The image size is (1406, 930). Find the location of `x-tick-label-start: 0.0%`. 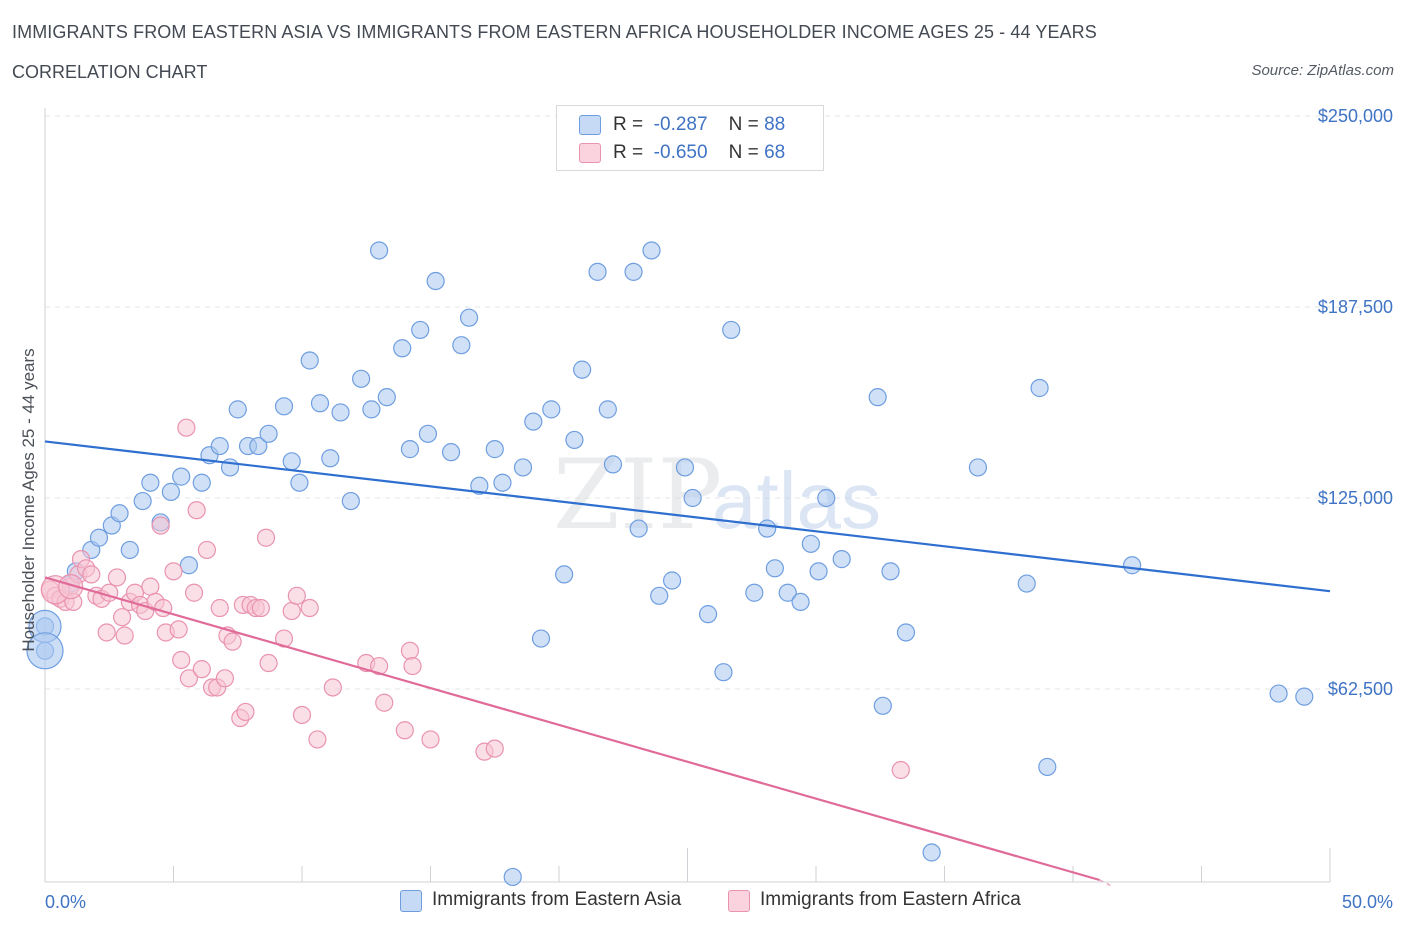

x-tick-label-start: 0.0% is located at coordinates (65, 902).